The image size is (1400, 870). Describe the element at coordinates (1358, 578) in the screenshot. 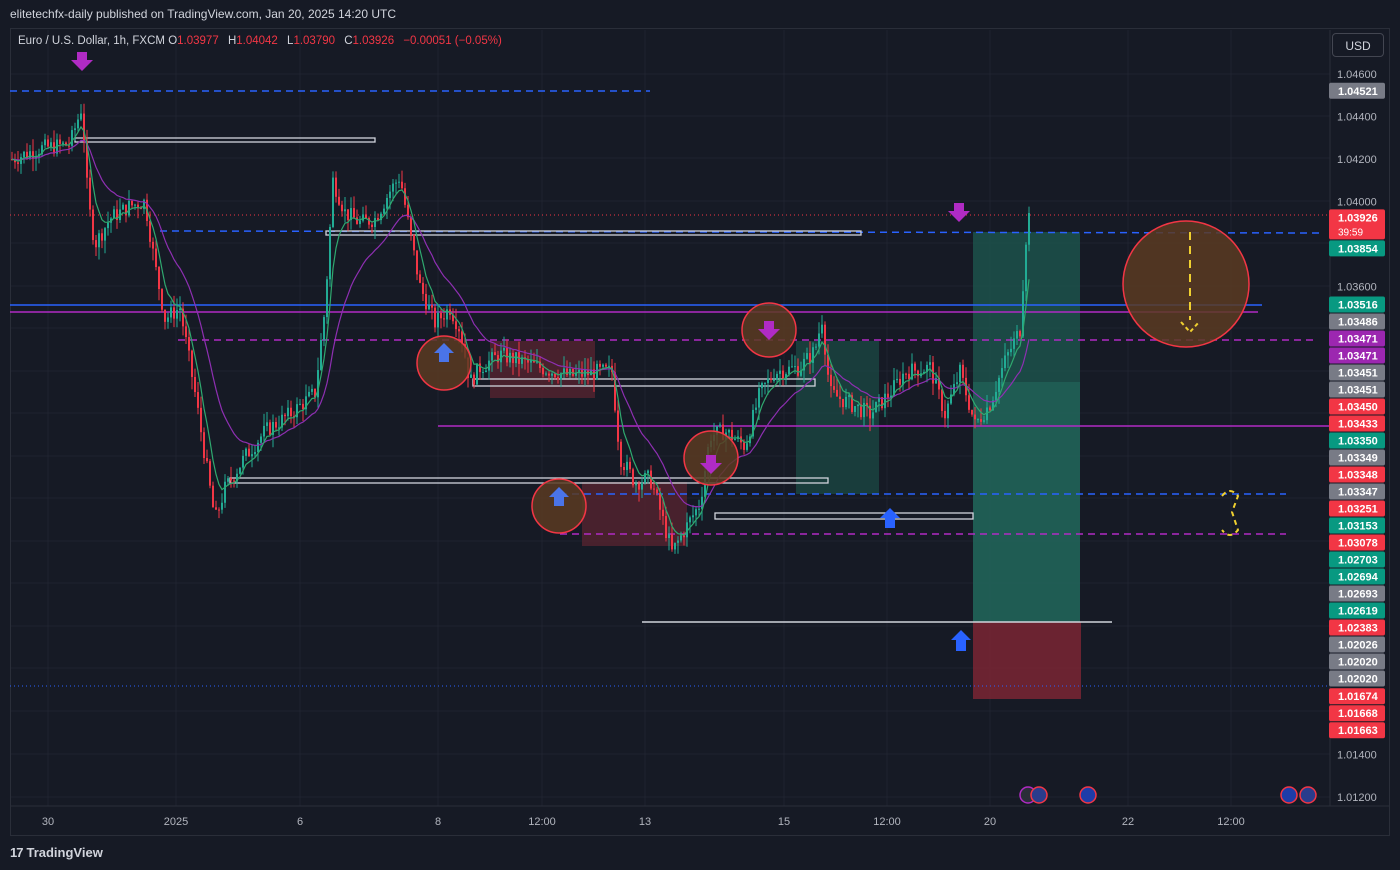

I see `price-tag-label: 1.02694` at that location.